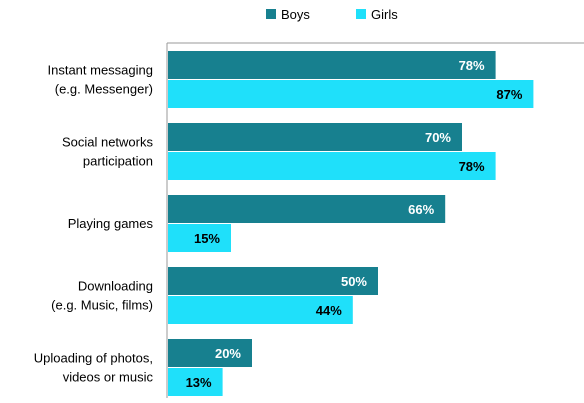  What do you see at coordinates (329, 310) in the screenshot?
I see `data-label-girls: 44%` at bounding box center [329, 310].